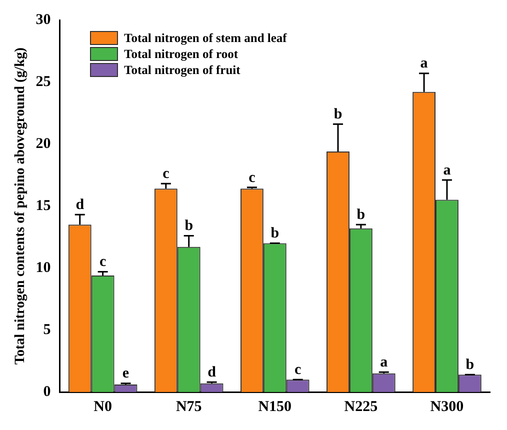 This screenshot has height=430, width=507. Describe the element at coordinates (47, 330) in the screenshot. I see `y-tick-label: 5` at that location.